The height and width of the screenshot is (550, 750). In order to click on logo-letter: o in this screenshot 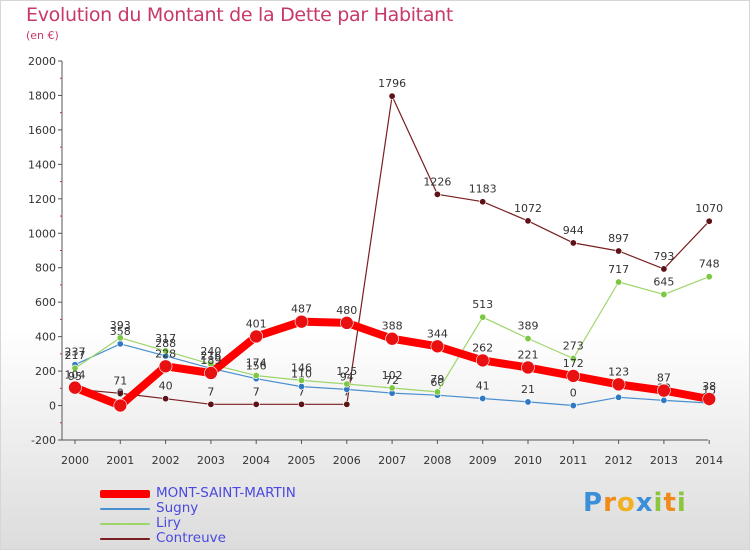, I will do `click(626, 503)`.